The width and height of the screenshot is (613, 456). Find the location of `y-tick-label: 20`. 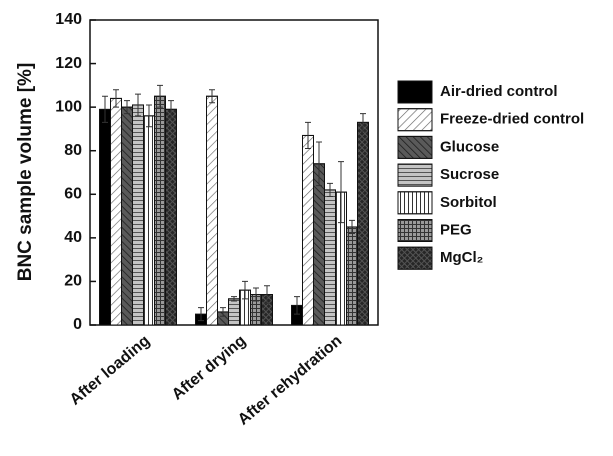

y-tick-label: 20 is located at coordinates (73, 281).